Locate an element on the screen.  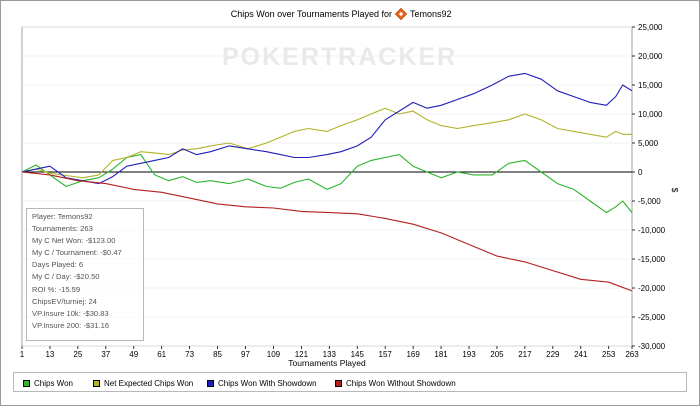
x-tick-label: 193 is located at coordinates (469, 354).